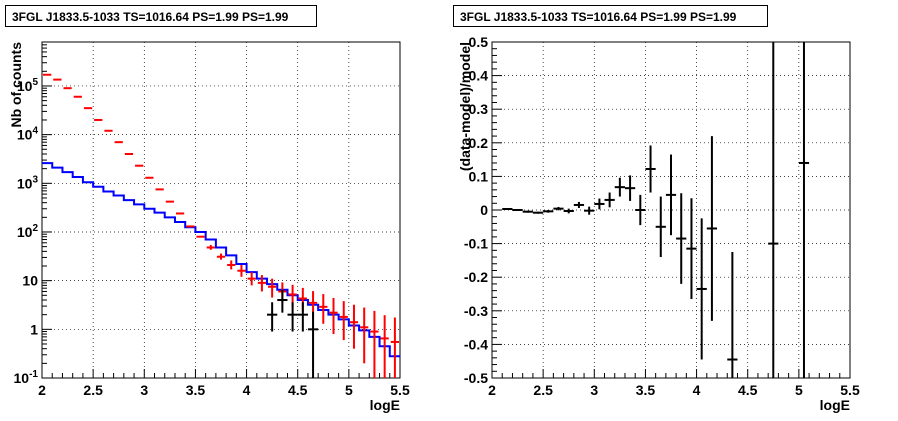 The image size is (898, 421). Describe the element at coordinates (479, 176) in the screenshot. I see `y-tick-label: 0.1` at that location.